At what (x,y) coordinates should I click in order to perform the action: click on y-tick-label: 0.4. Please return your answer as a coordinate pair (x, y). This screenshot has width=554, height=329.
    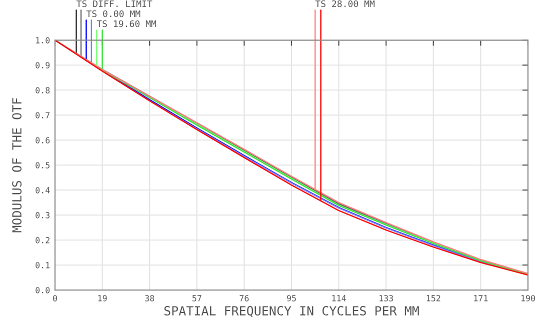
    Looking at the image, I should click on (43, 190).